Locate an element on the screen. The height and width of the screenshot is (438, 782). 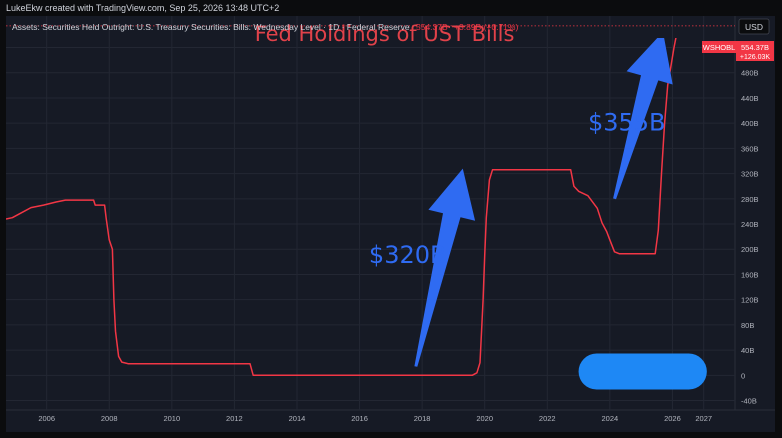
y-tick-label: 120B is located at coordinates (750, 300).